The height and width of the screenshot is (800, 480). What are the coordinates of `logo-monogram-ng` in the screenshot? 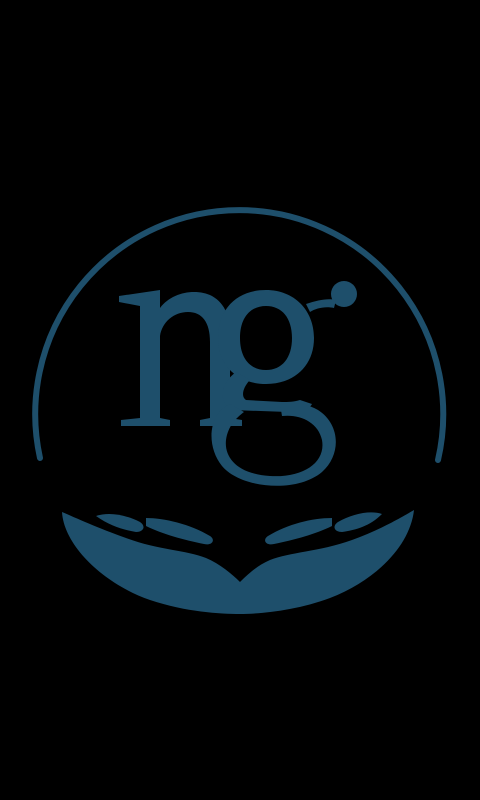 It's located at (238, 383).